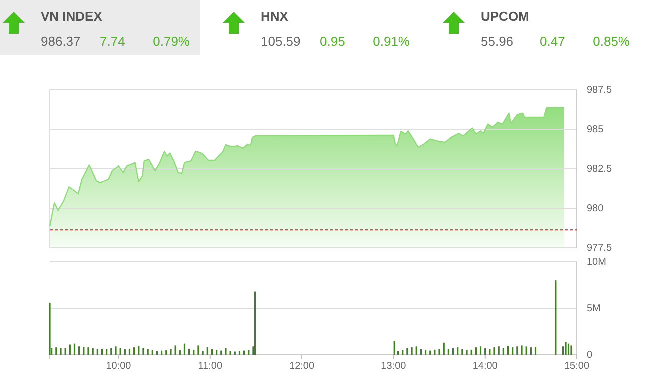 The height and width of the screenshot is (375, 660). What do you see at coordinates (394, 366) in the screenshot?
I see `x-tick-label: 13:00` at bounding box center [394, 366].